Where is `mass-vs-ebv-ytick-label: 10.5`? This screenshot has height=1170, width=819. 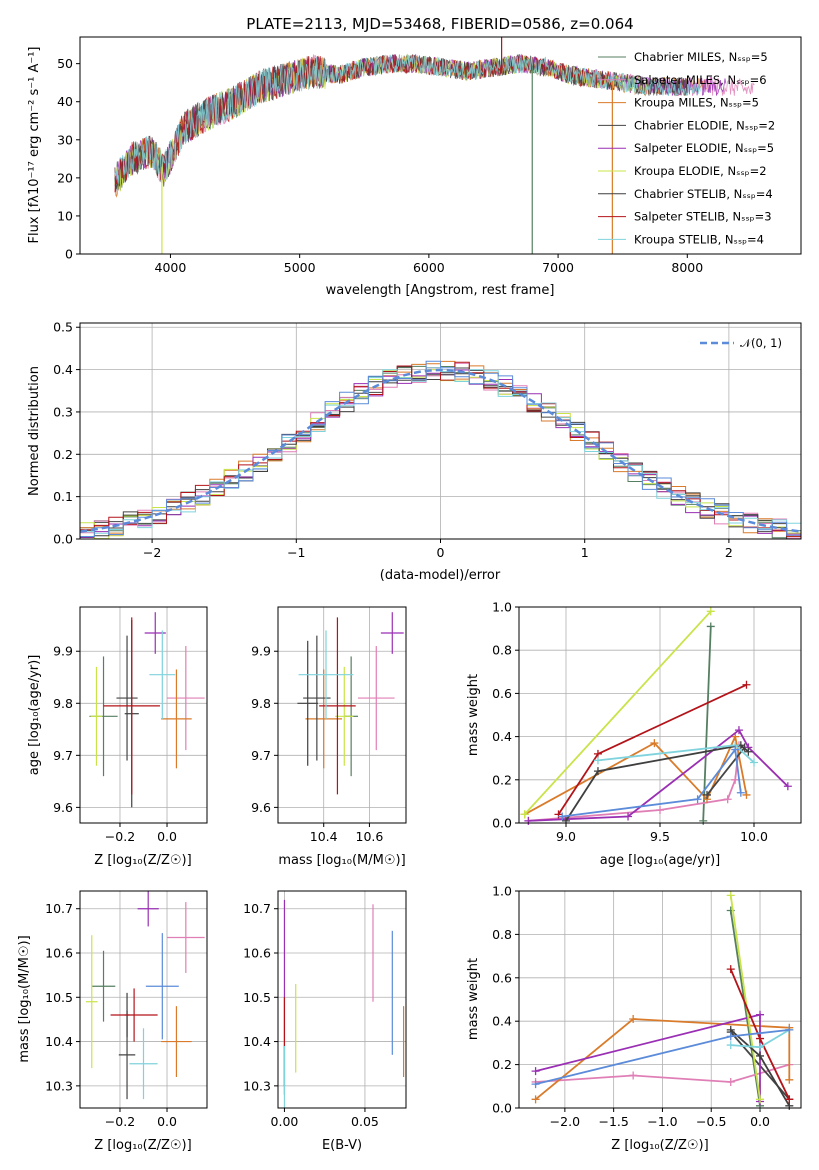 mass-vs-ebv-ytick-label: 10.5 is located at coordinates (257, 997).